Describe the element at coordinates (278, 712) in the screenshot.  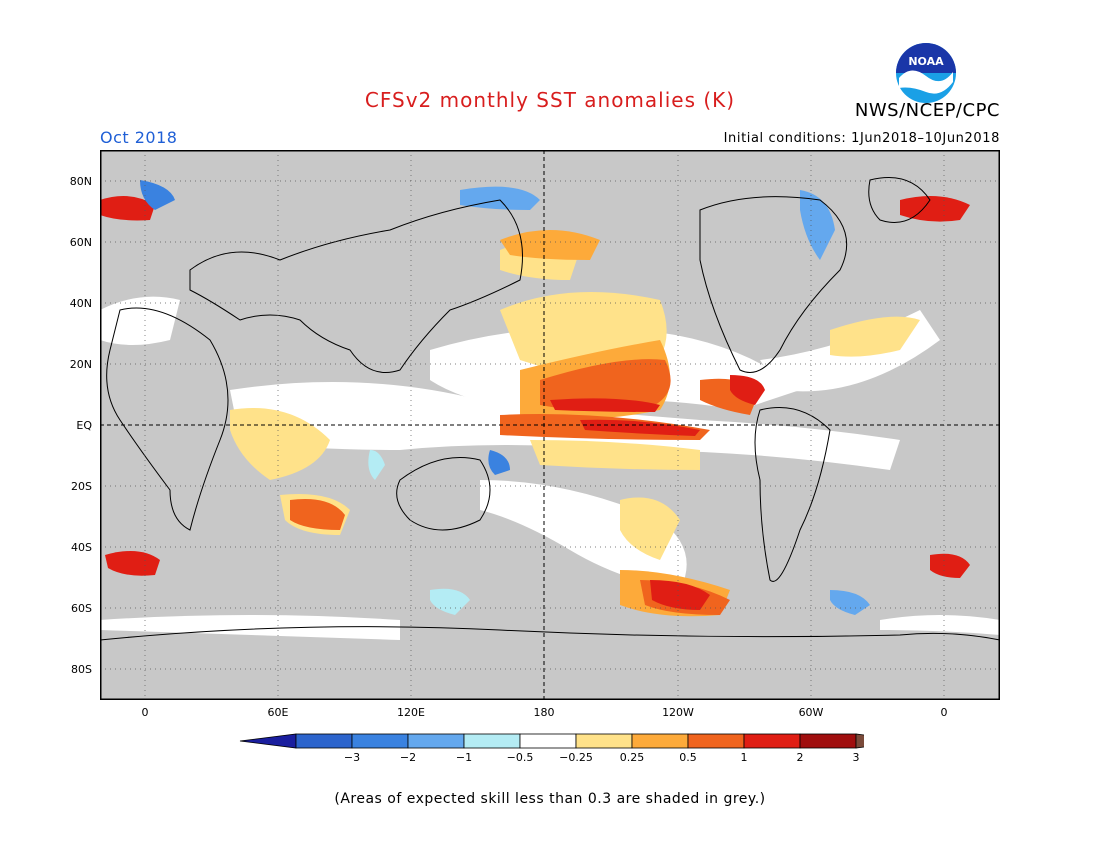
I see `lon-label: 60E` at that location.